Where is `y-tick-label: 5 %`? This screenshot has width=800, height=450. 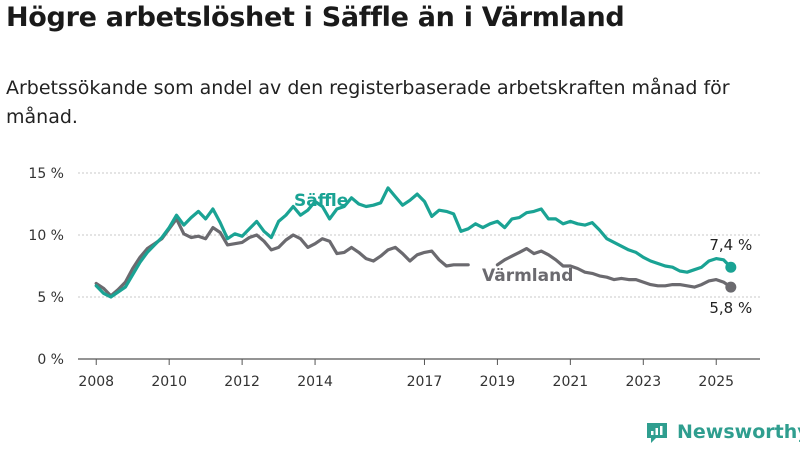
y-tick-label: 5 % is located at coordinates (50, 298).